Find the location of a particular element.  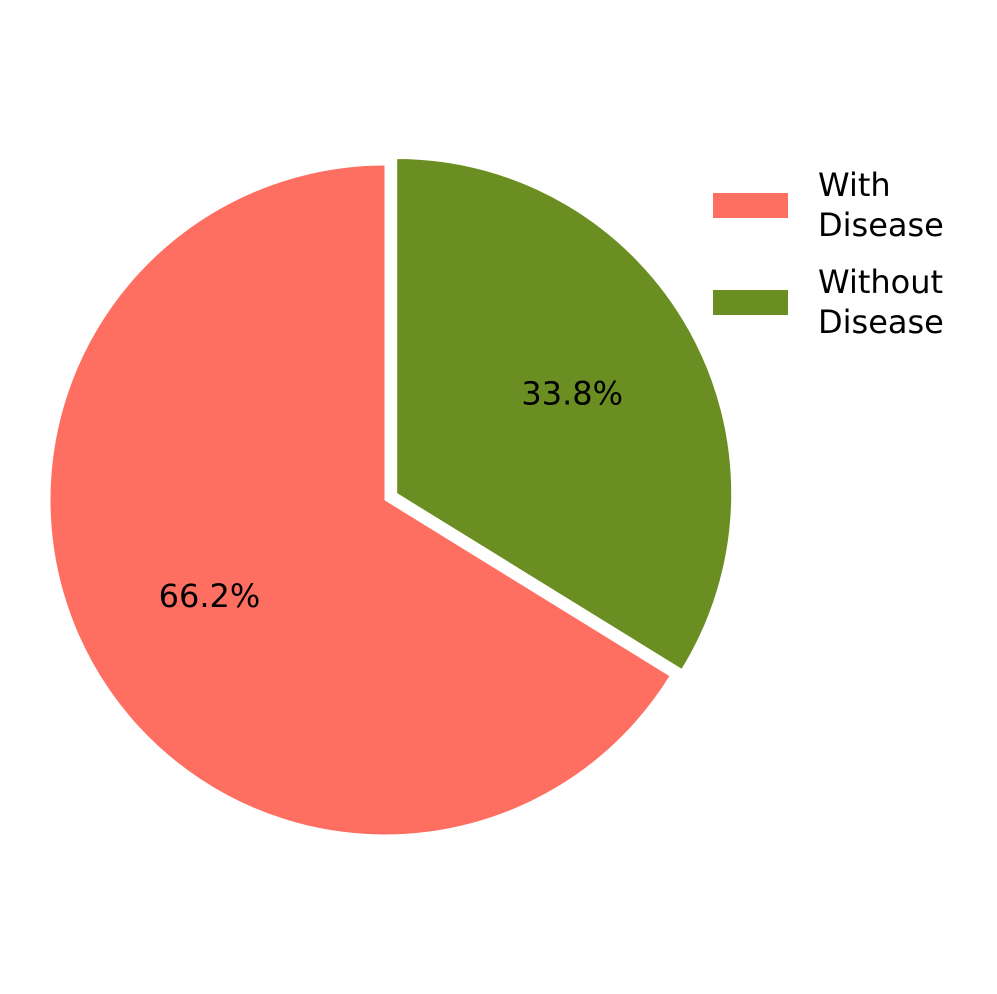

legend-entry: Without Disease is located at coordinates (845, 302).